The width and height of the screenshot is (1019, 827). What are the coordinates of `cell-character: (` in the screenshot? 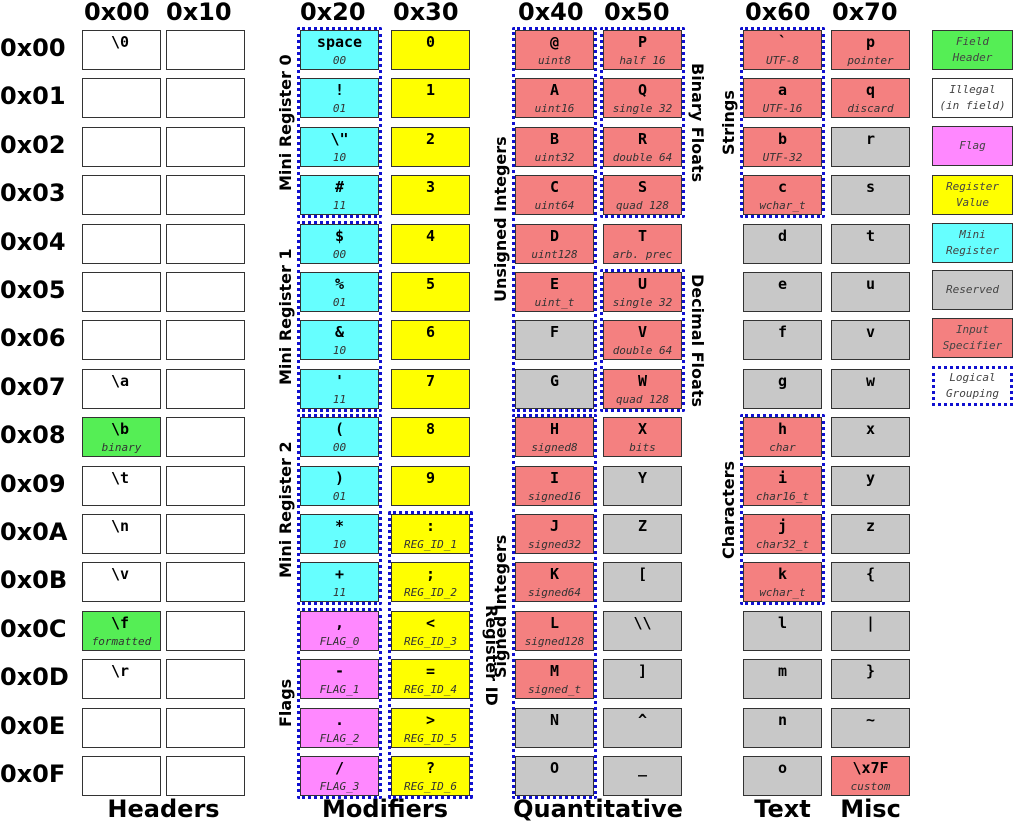 It's located at (339, 429).